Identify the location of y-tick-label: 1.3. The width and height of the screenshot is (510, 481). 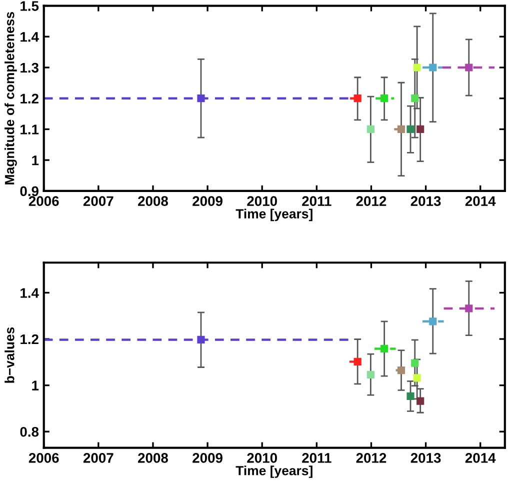
(29, 67).